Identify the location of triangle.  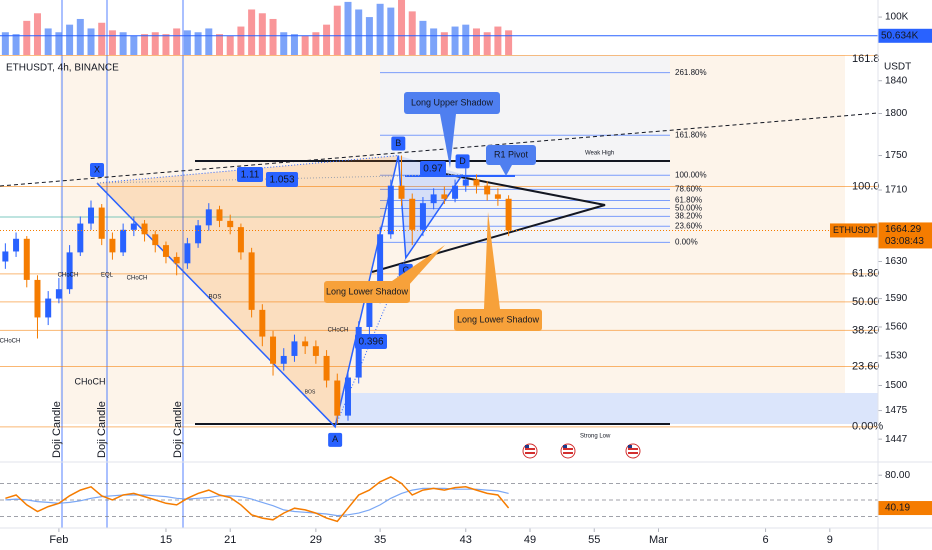
(488, 222).